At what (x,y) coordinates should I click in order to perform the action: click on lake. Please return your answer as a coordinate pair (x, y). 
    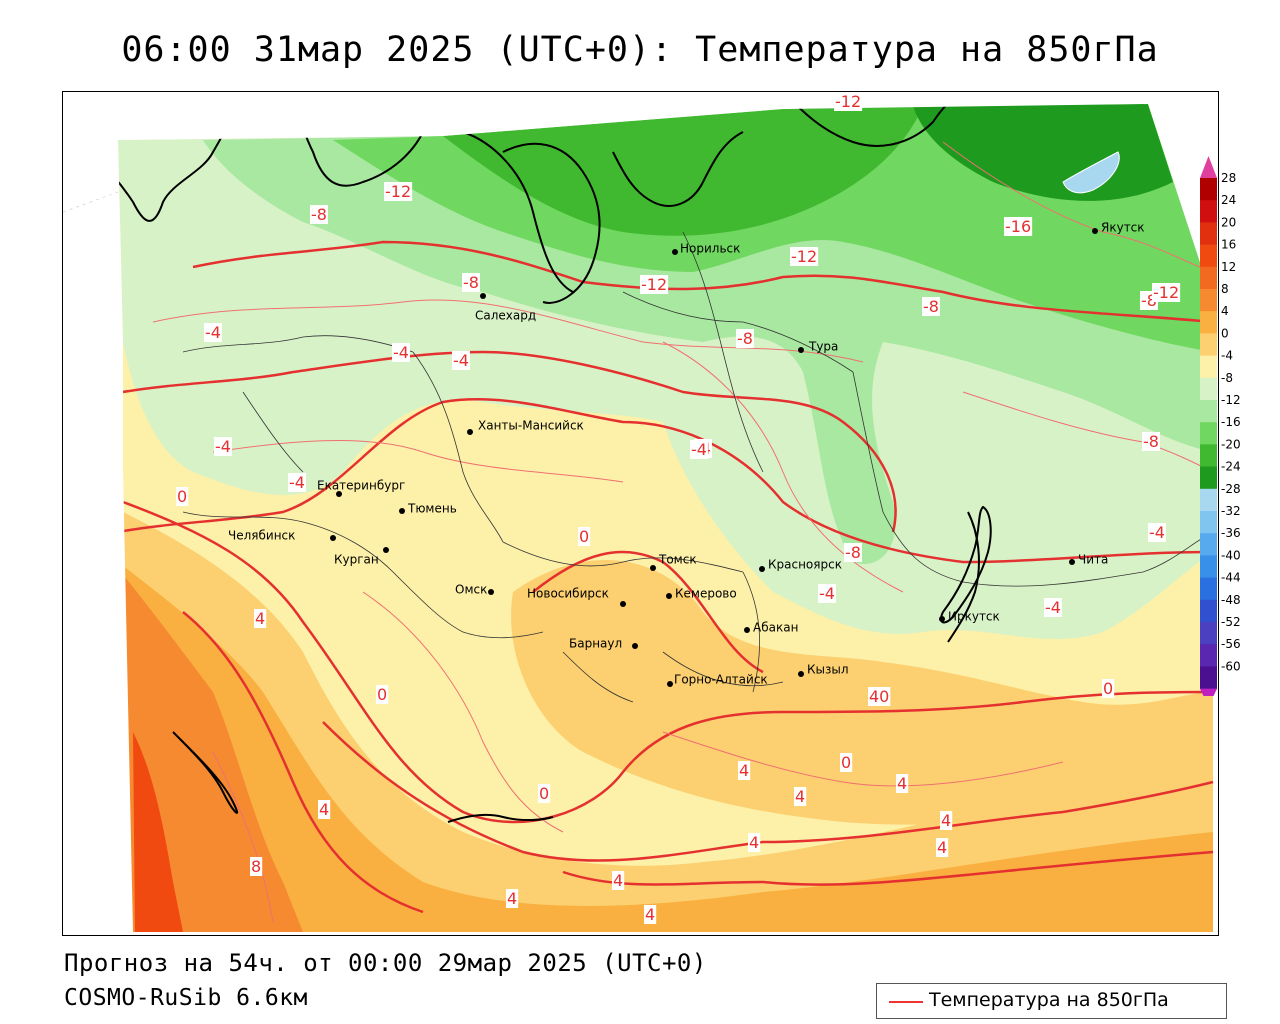
    Looking at the image, I should click on (1091, 172).